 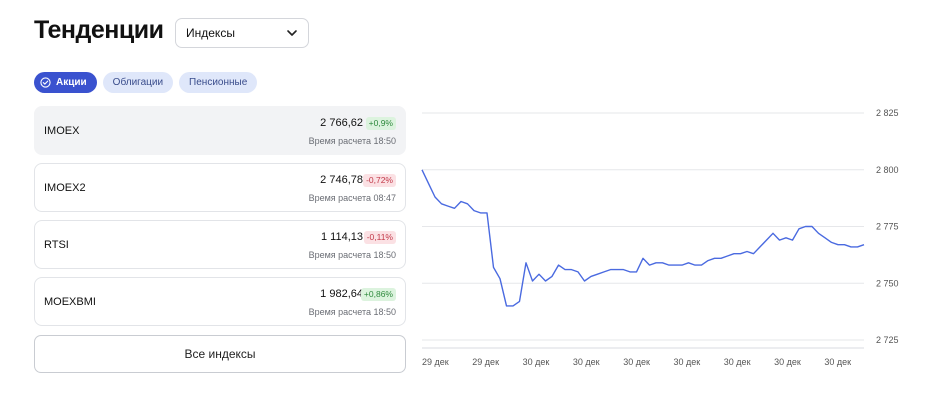 I want to click on chevron-down-icon, so click(x=292, y=33).